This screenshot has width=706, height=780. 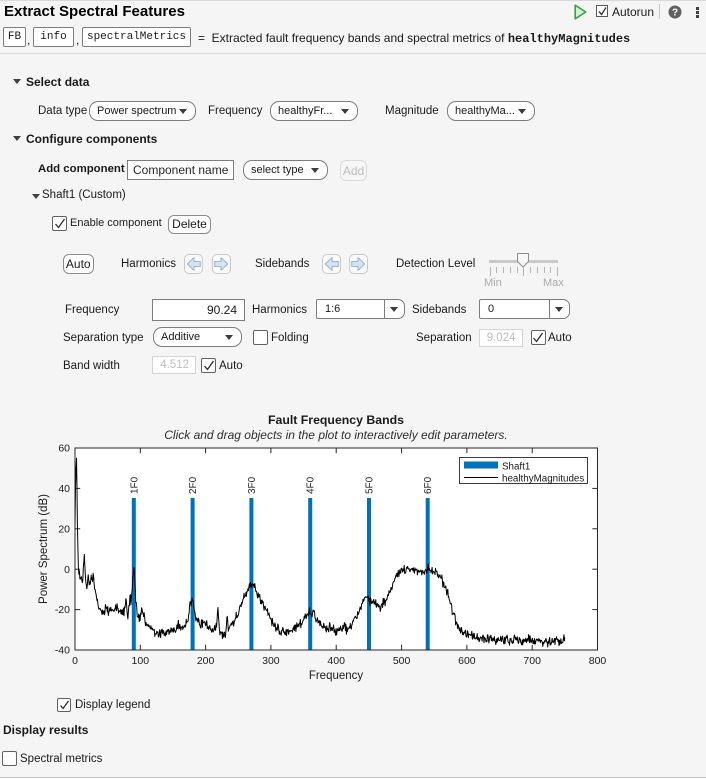 I want to click on svg-text: 100, so click(x=141, y=661).